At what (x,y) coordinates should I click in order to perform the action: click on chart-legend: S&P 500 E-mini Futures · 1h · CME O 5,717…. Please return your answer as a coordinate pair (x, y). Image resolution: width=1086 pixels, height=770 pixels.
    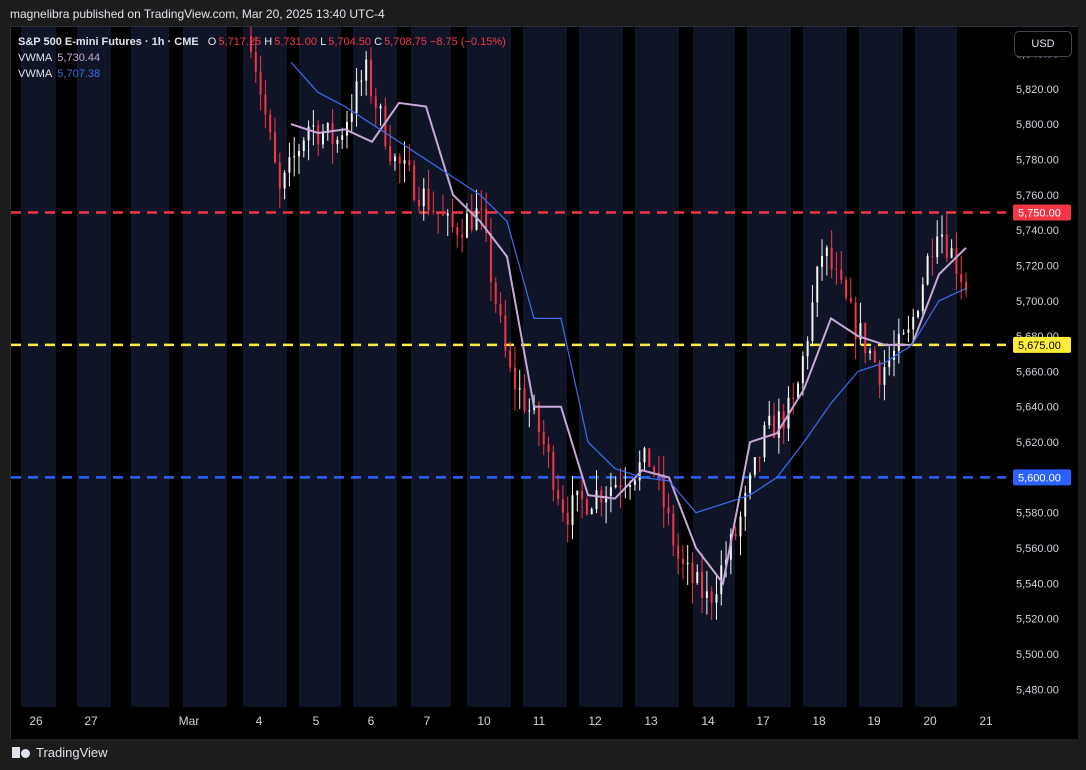
    Looking at the image, I should click on (262, 58).